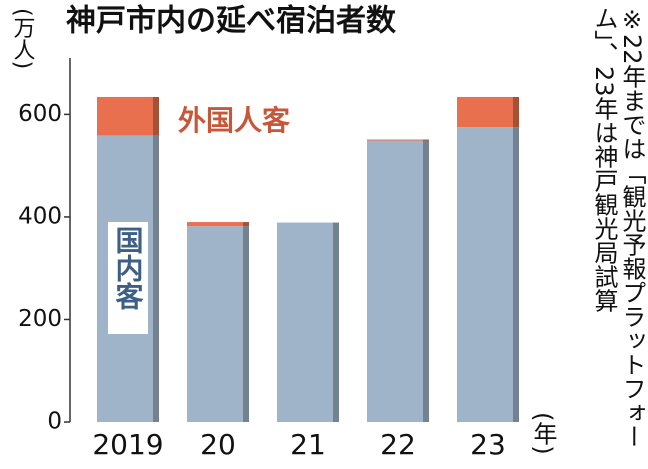  I want to click on y-axis-label: (万人), so click(23, 38).